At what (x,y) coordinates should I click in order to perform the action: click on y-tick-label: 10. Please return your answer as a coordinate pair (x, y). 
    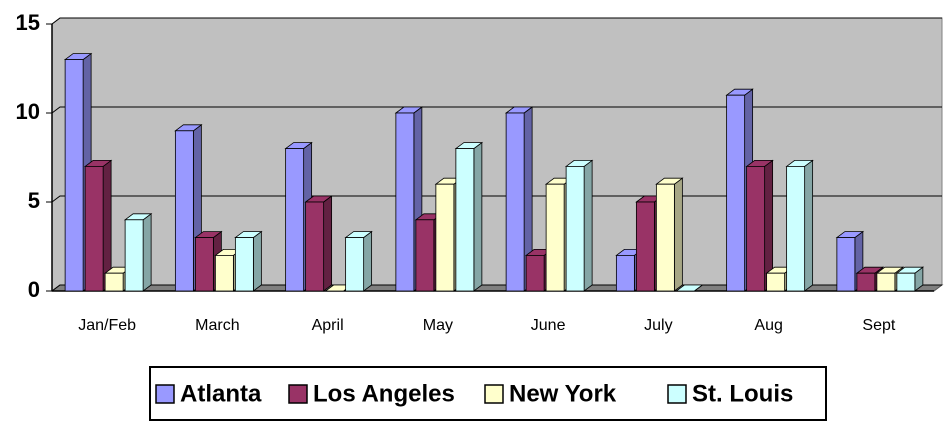
    Looking at the image, I should click on (28, 111).